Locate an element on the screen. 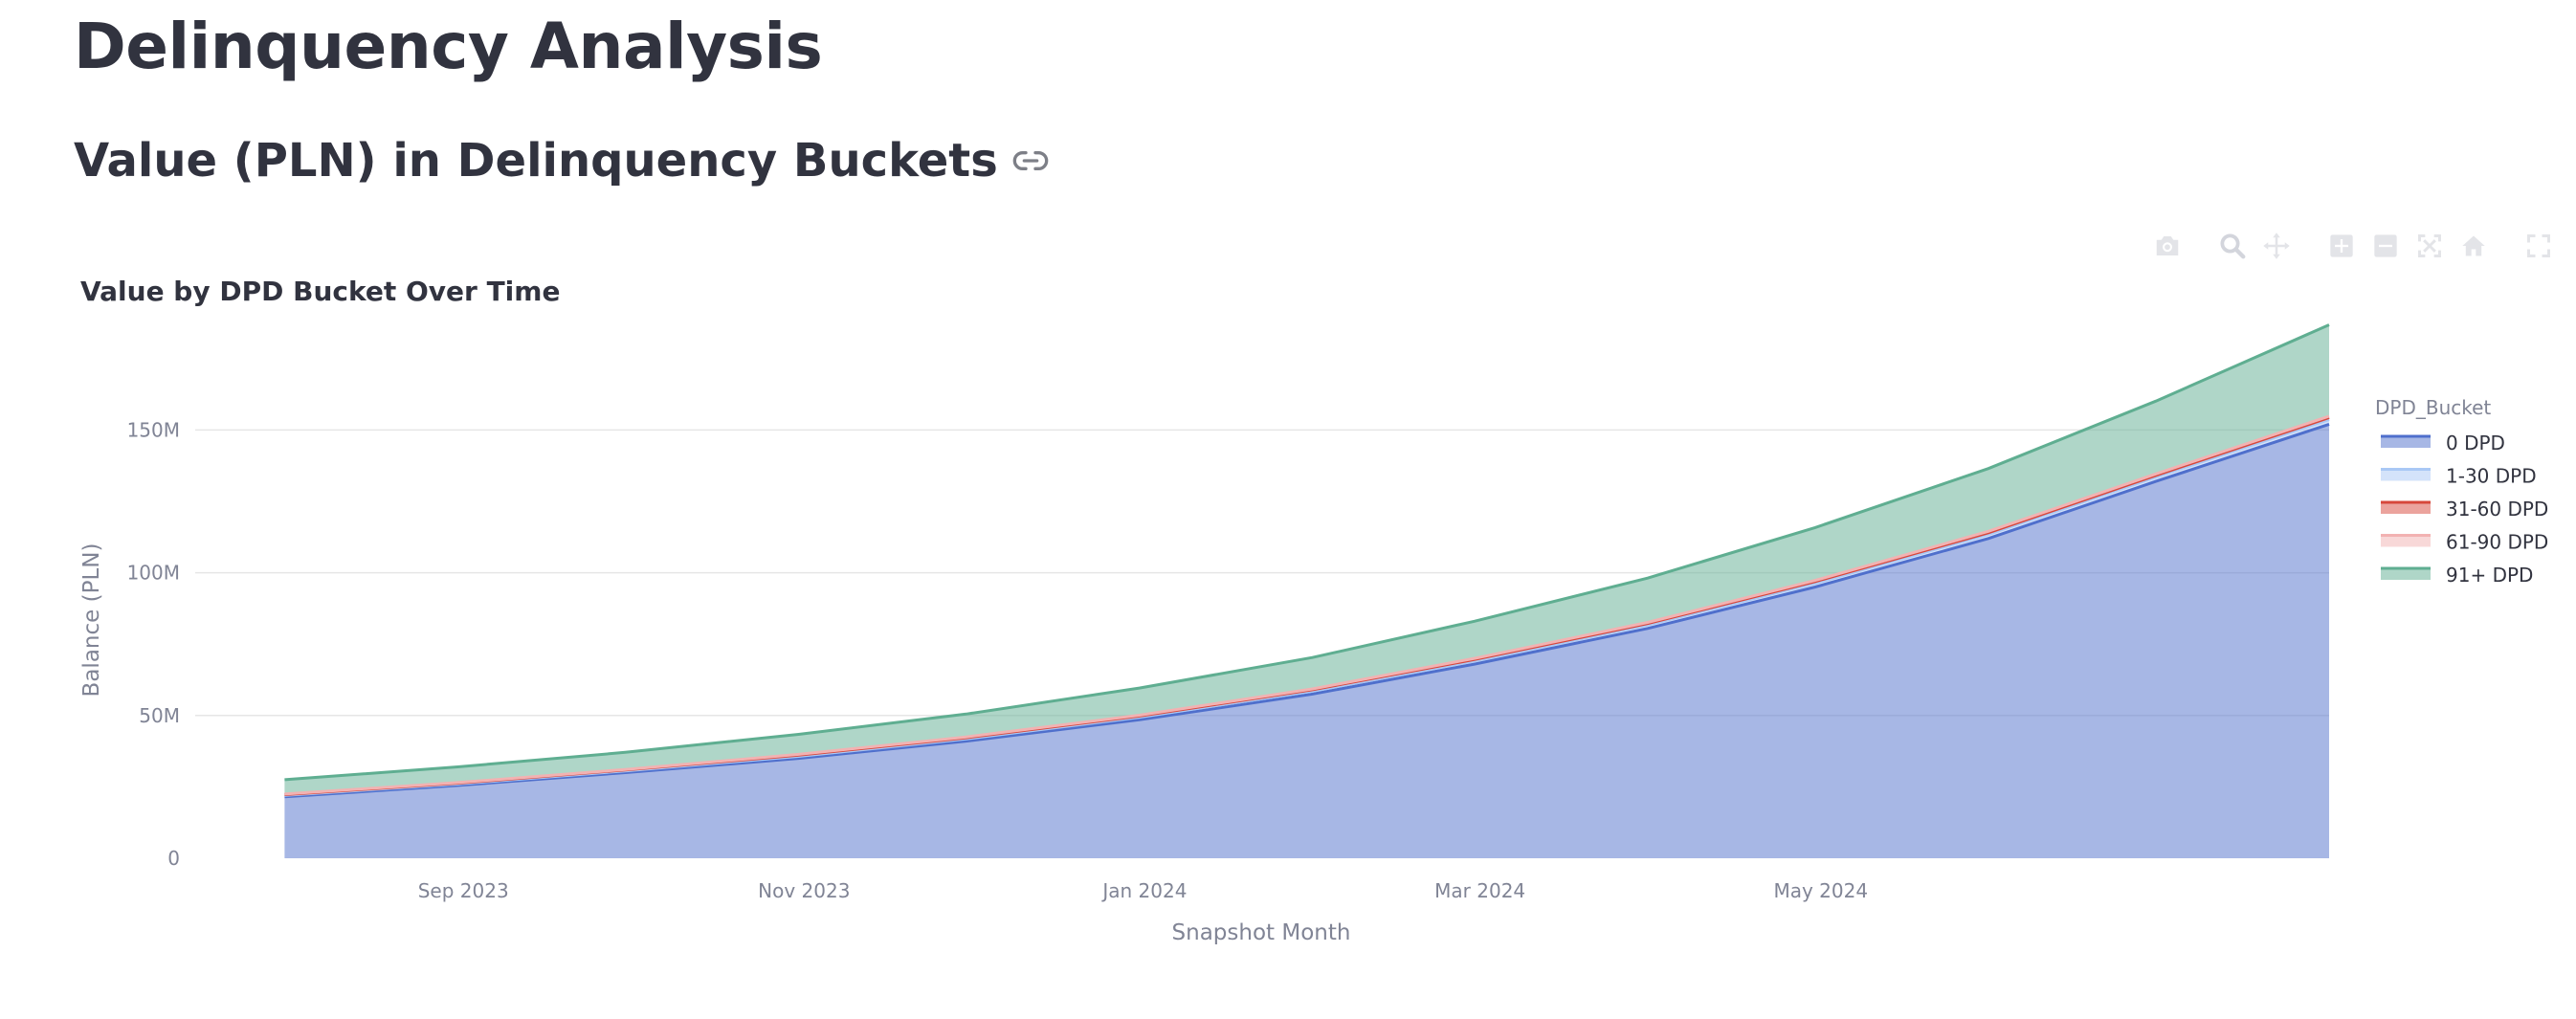 Image resolution: width=2576 pixels, height=1019 pixels. legend-label: 91+ DPD is located at coordinates (2489, 575).